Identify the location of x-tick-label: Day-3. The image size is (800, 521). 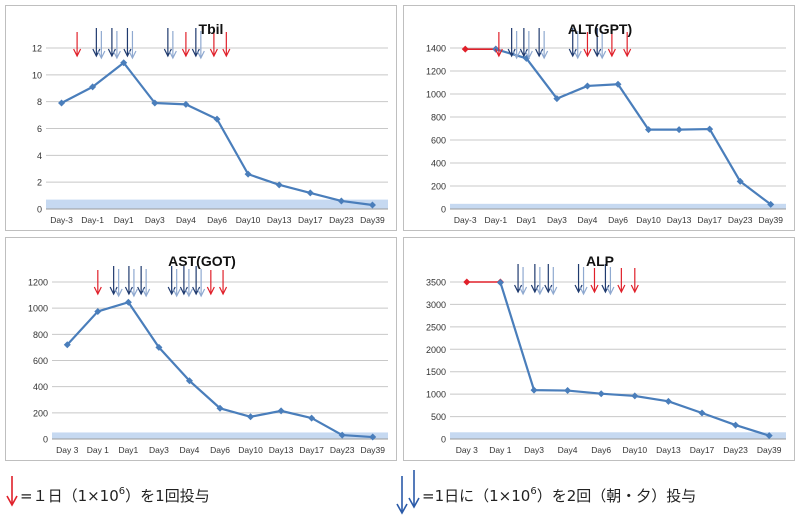
(465, 220).